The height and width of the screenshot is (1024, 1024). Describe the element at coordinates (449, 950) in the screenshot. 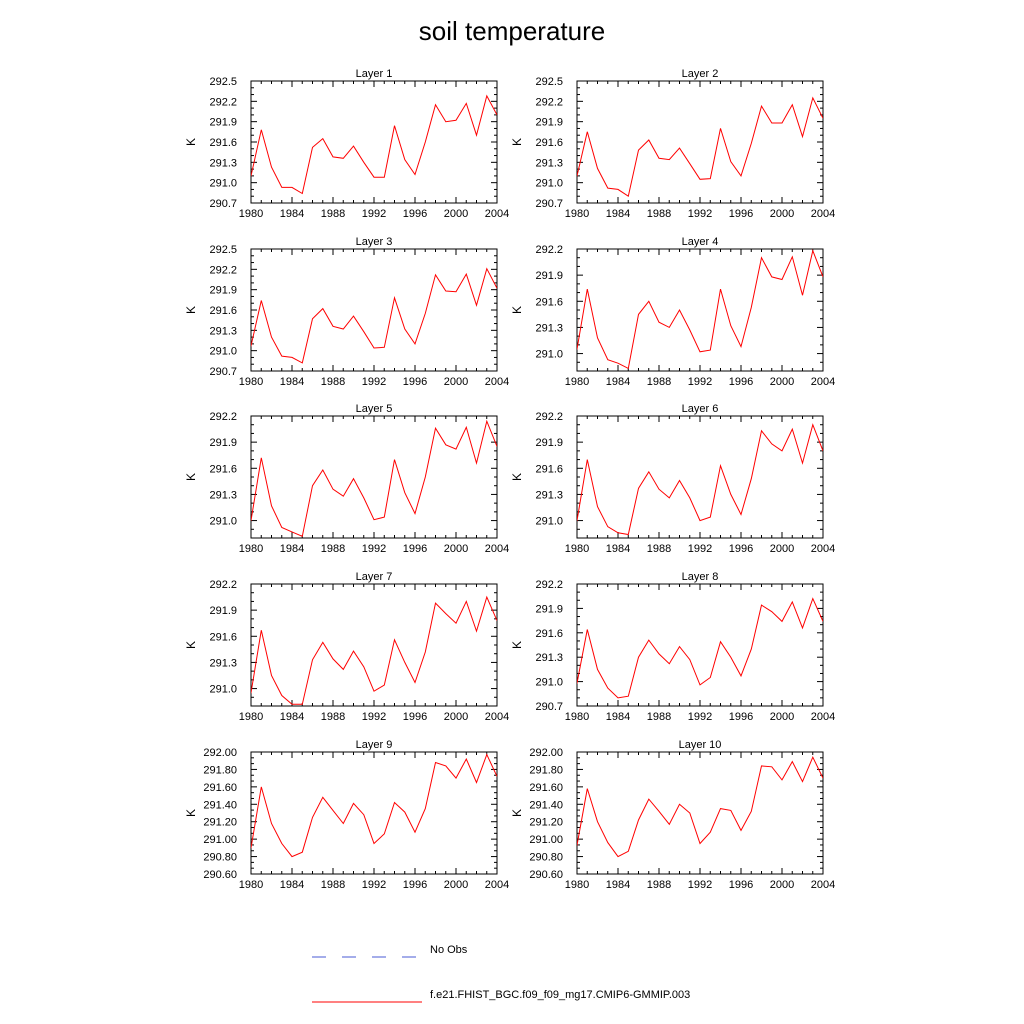

I see `legend-label-no-obs: No Obs` at that location.